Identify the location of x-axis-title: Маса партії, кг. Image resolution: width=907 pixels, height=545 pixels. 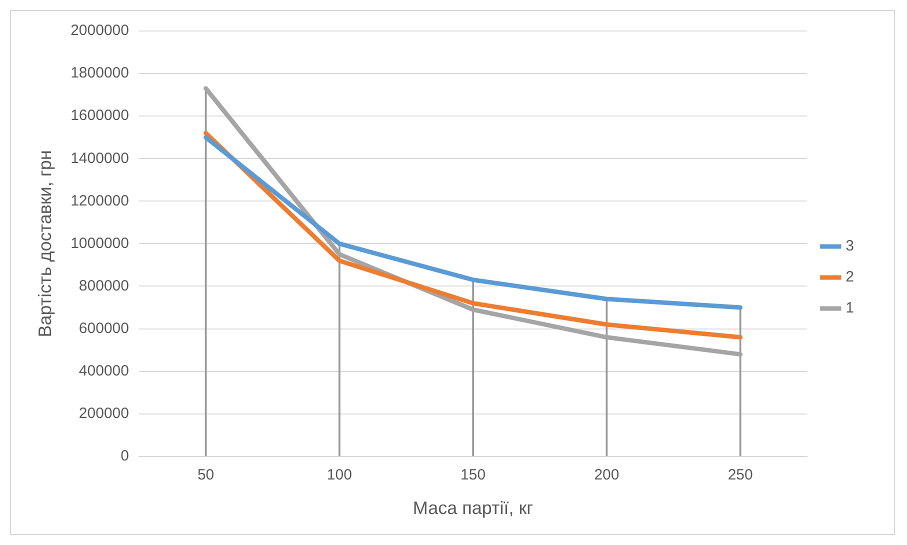
(473, 508).